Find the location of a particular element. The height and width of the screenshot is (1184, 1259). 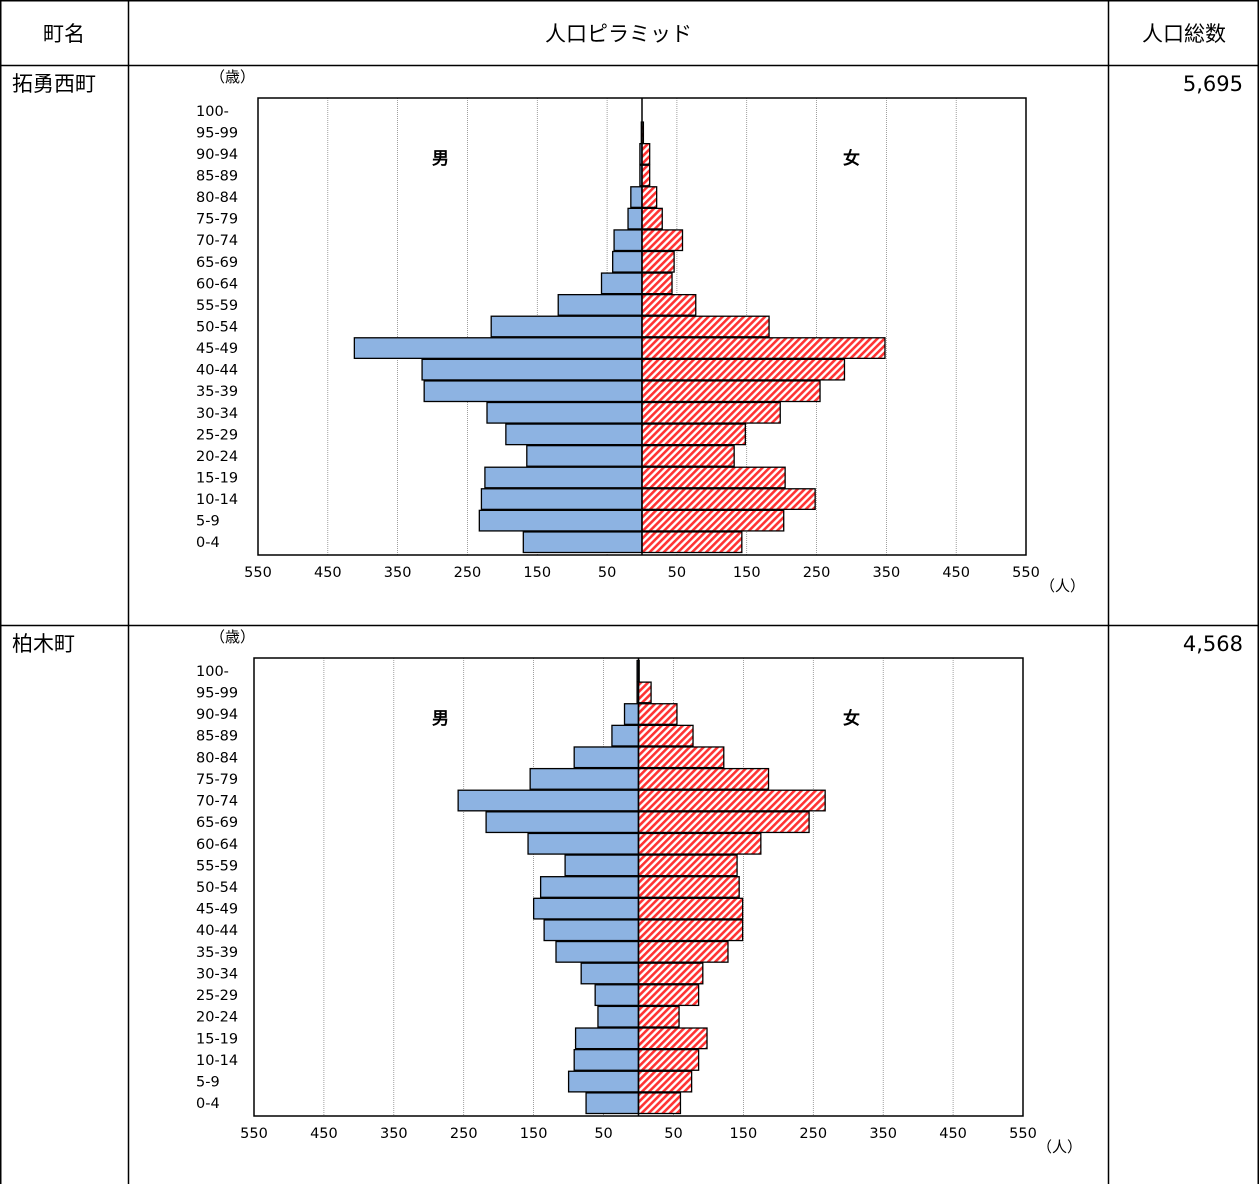

row1-town: 拓勇西町 is located at coordinates (54, 84).